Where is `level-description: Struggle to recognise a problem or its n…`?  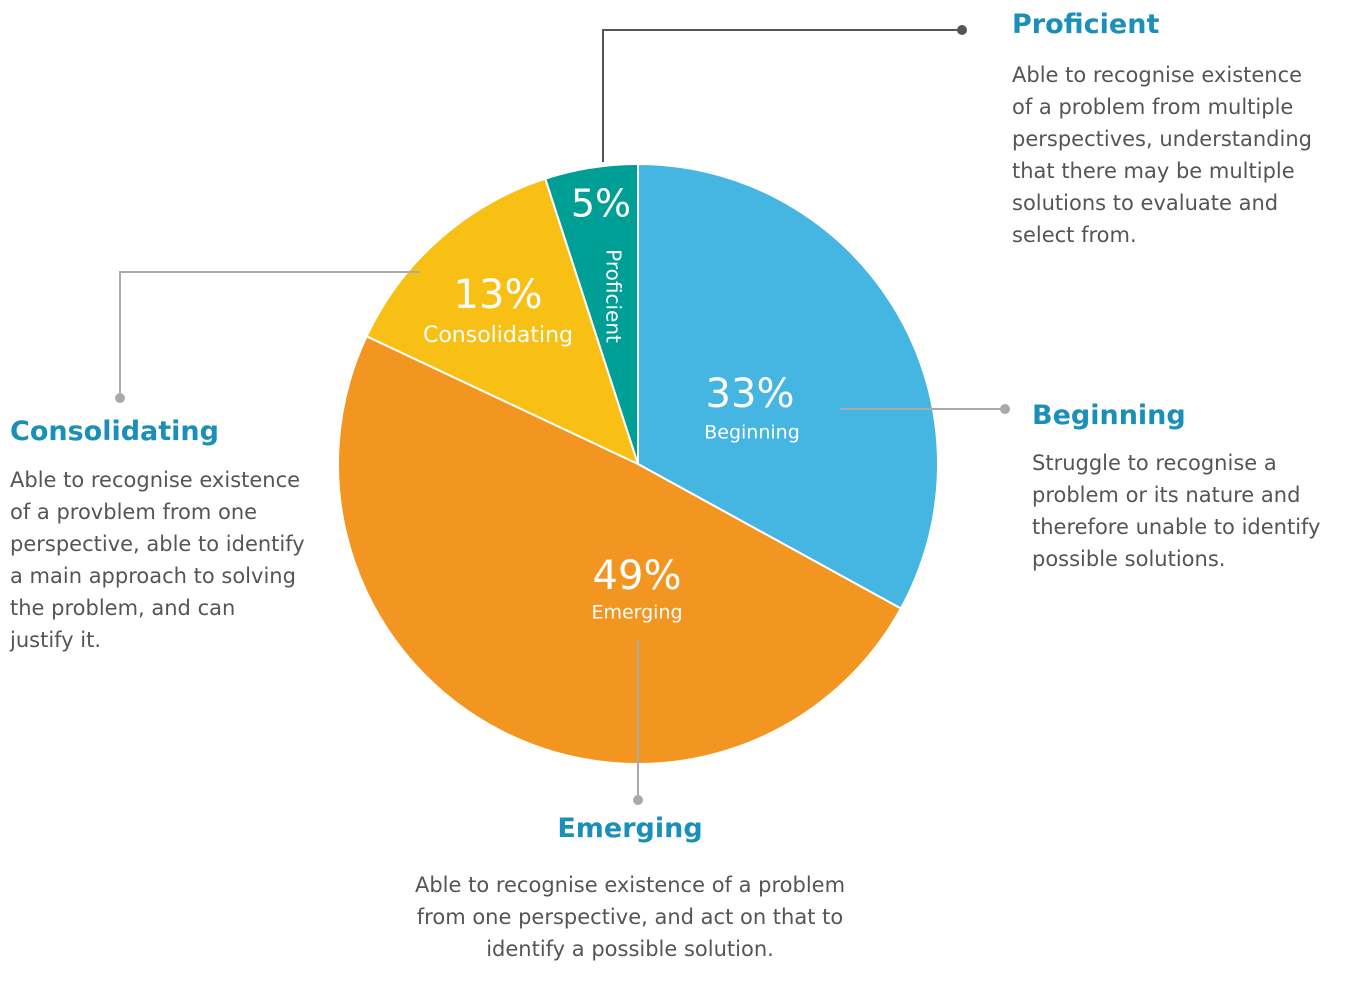
level-description: Struggle to recognise a problem or its n… is located at coordinates (1176, 511).